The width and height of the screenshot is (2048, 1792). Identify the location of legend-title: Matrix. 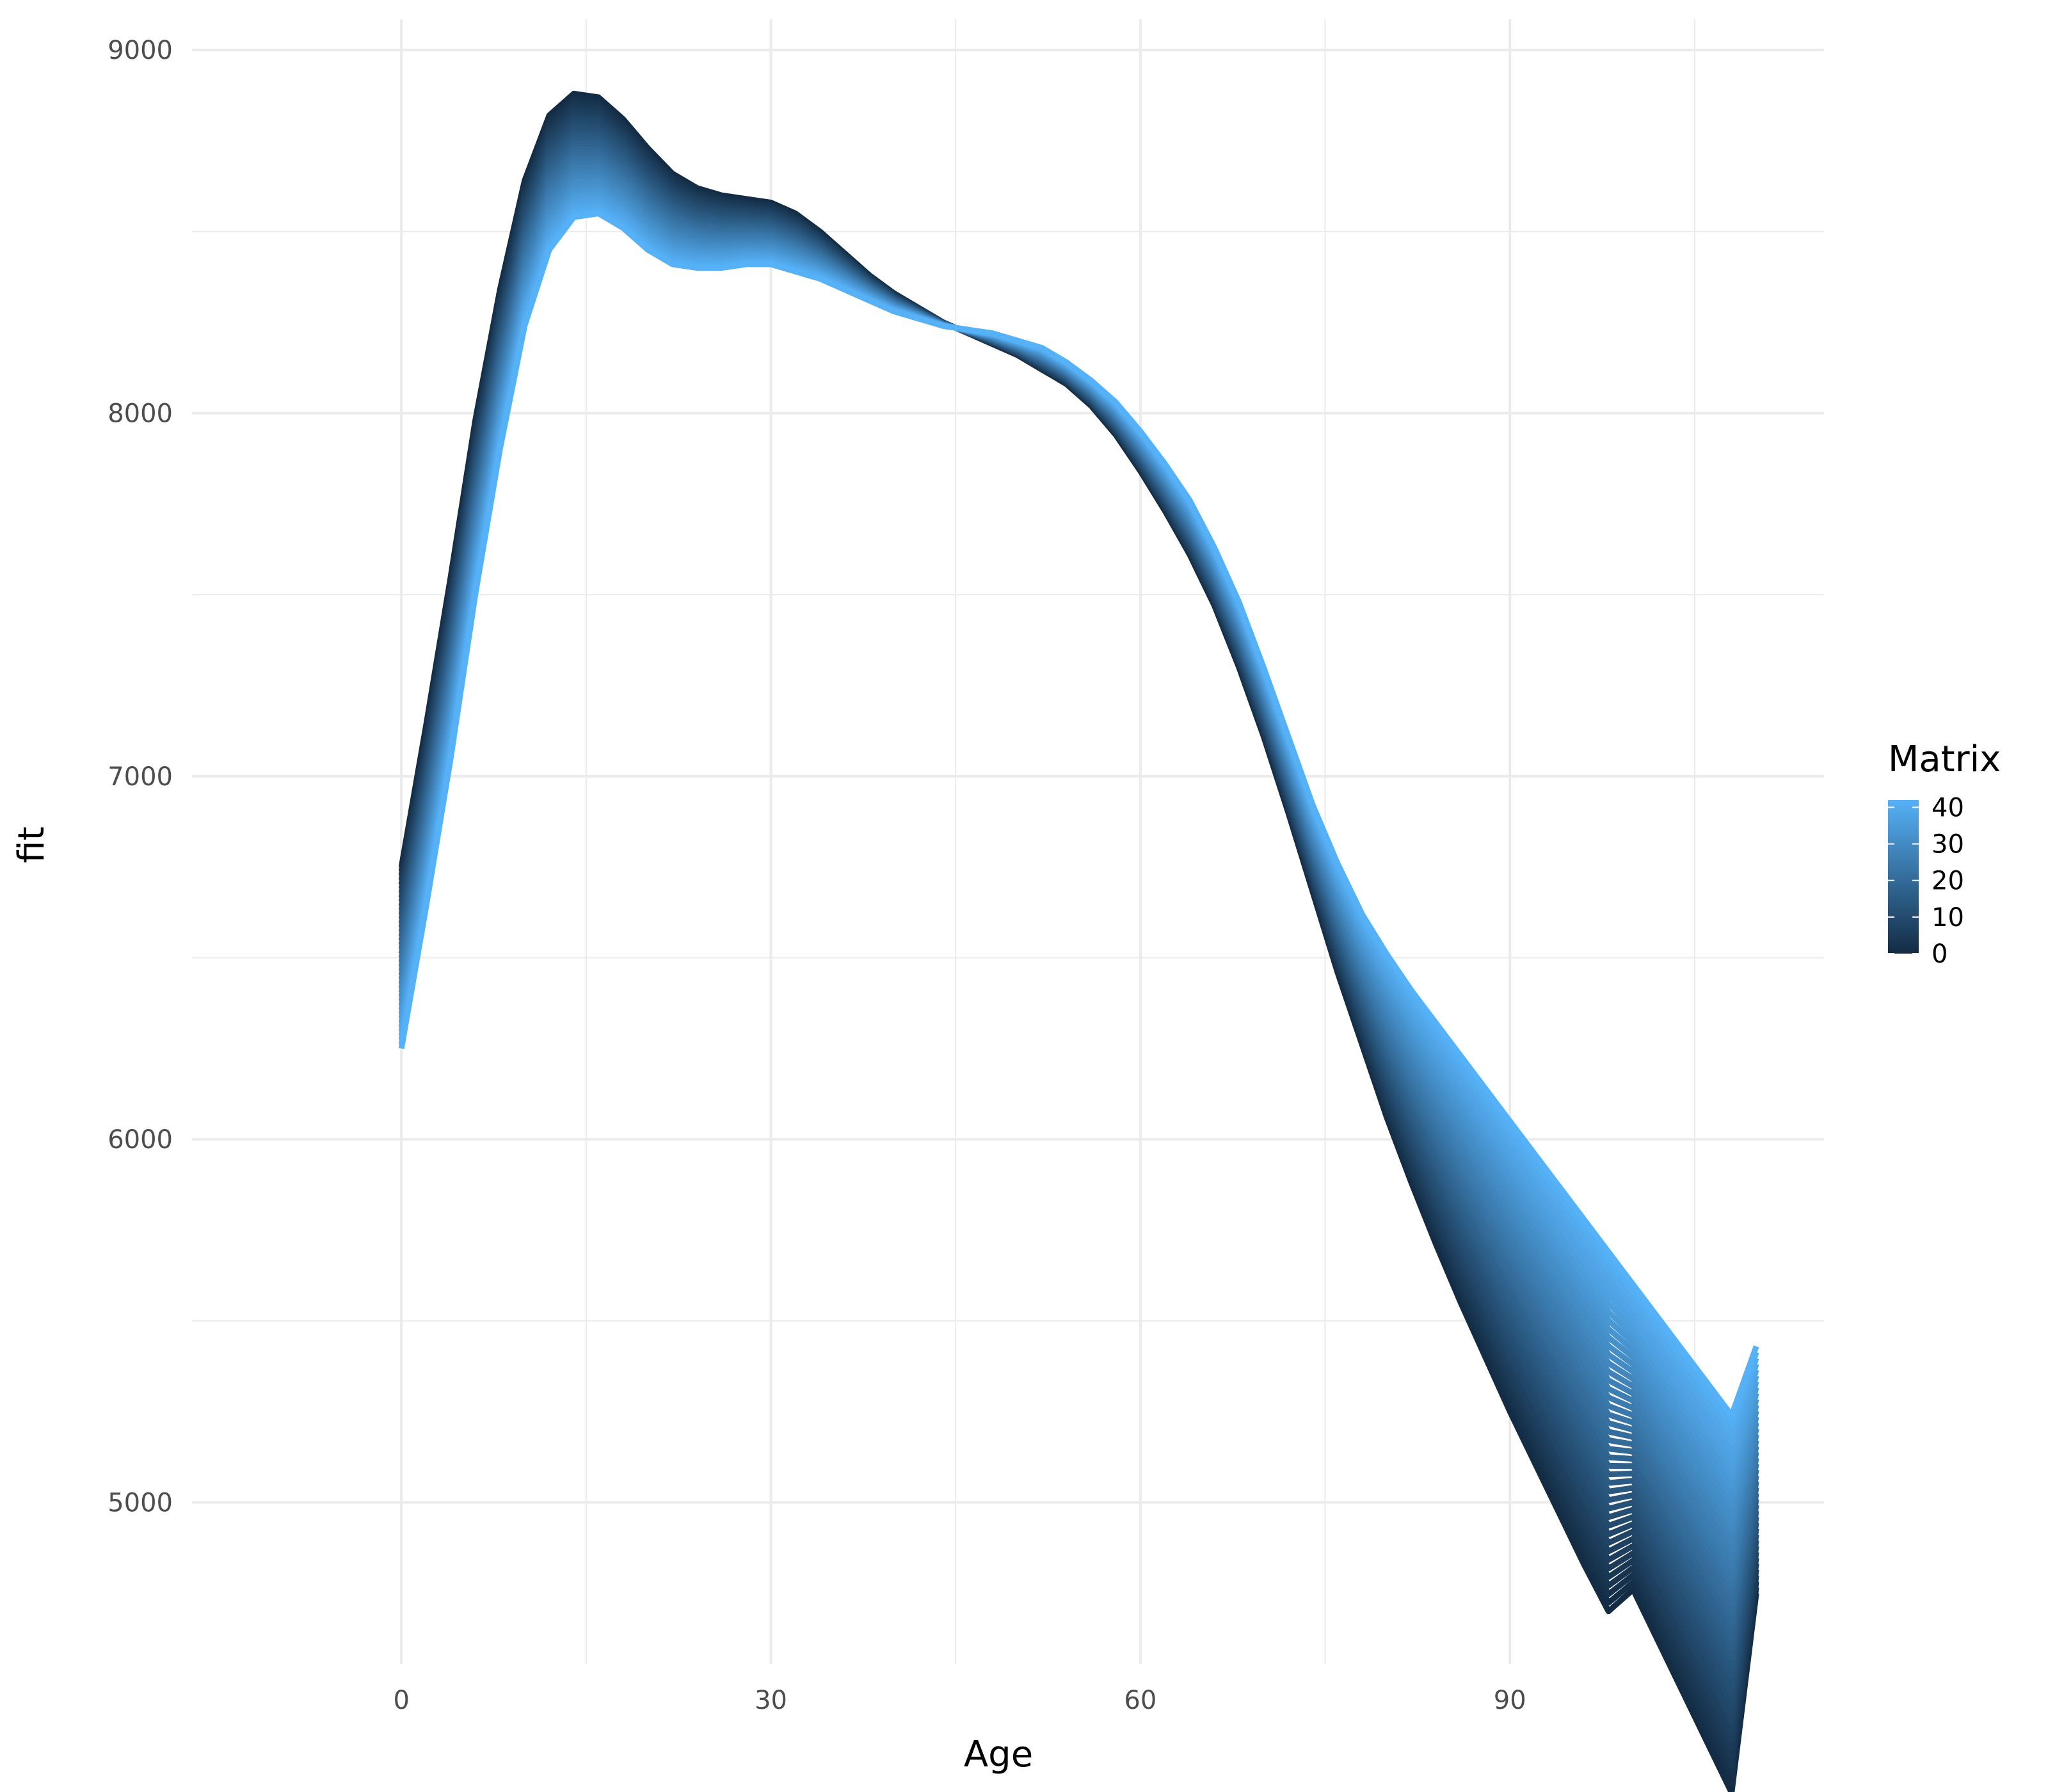
(1944, 759).